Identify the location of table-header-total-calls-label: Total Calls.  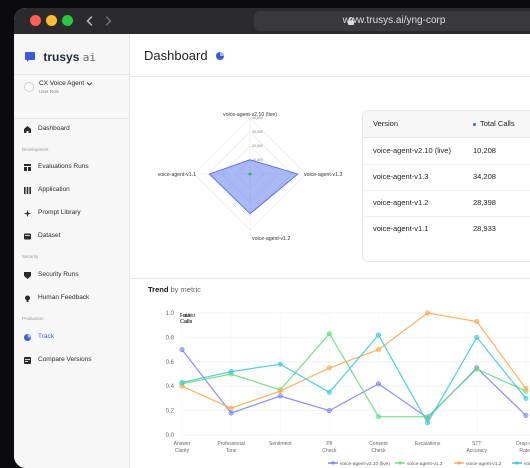
(497, 123).